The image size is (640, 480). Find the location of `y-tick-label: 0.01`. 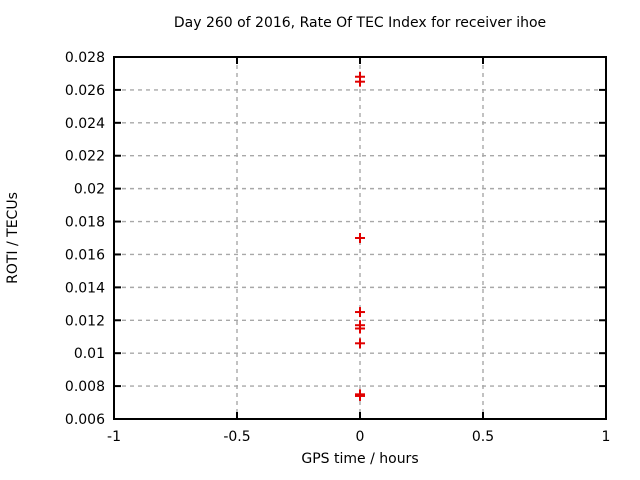

y-tick-label: 0.01 is located at coordinates (89, 354).